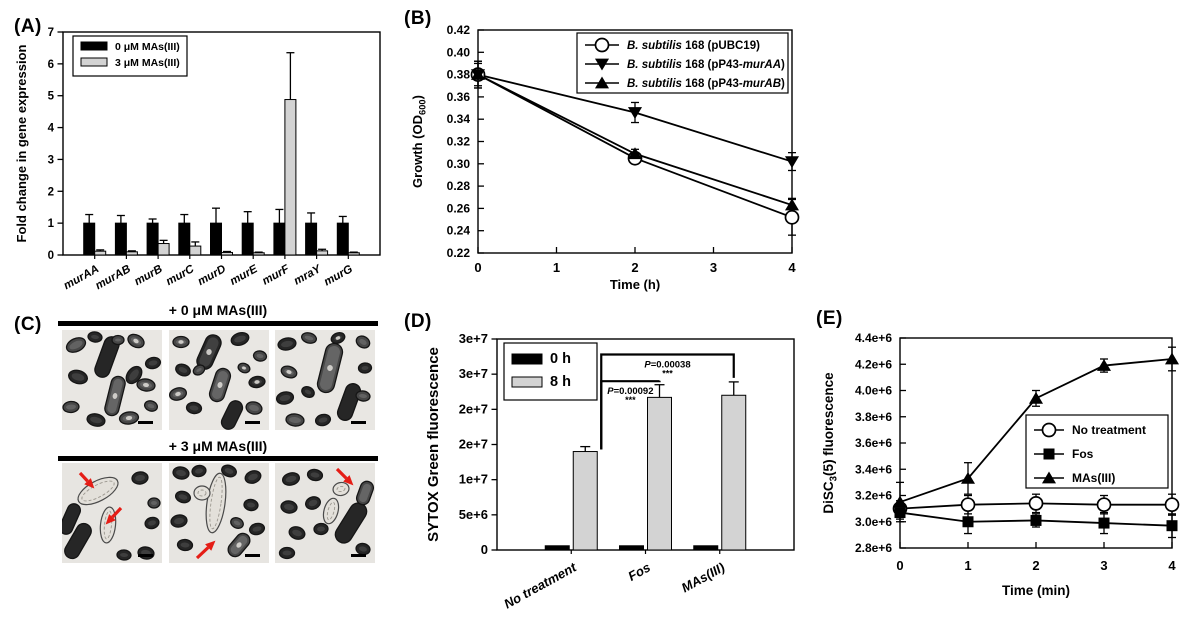 This screenshot has width=1199, height=634. What do you see at coordinates (244, 275) in the screenshot?
I see `svg-text: murE` at bounding box center [244, 275].